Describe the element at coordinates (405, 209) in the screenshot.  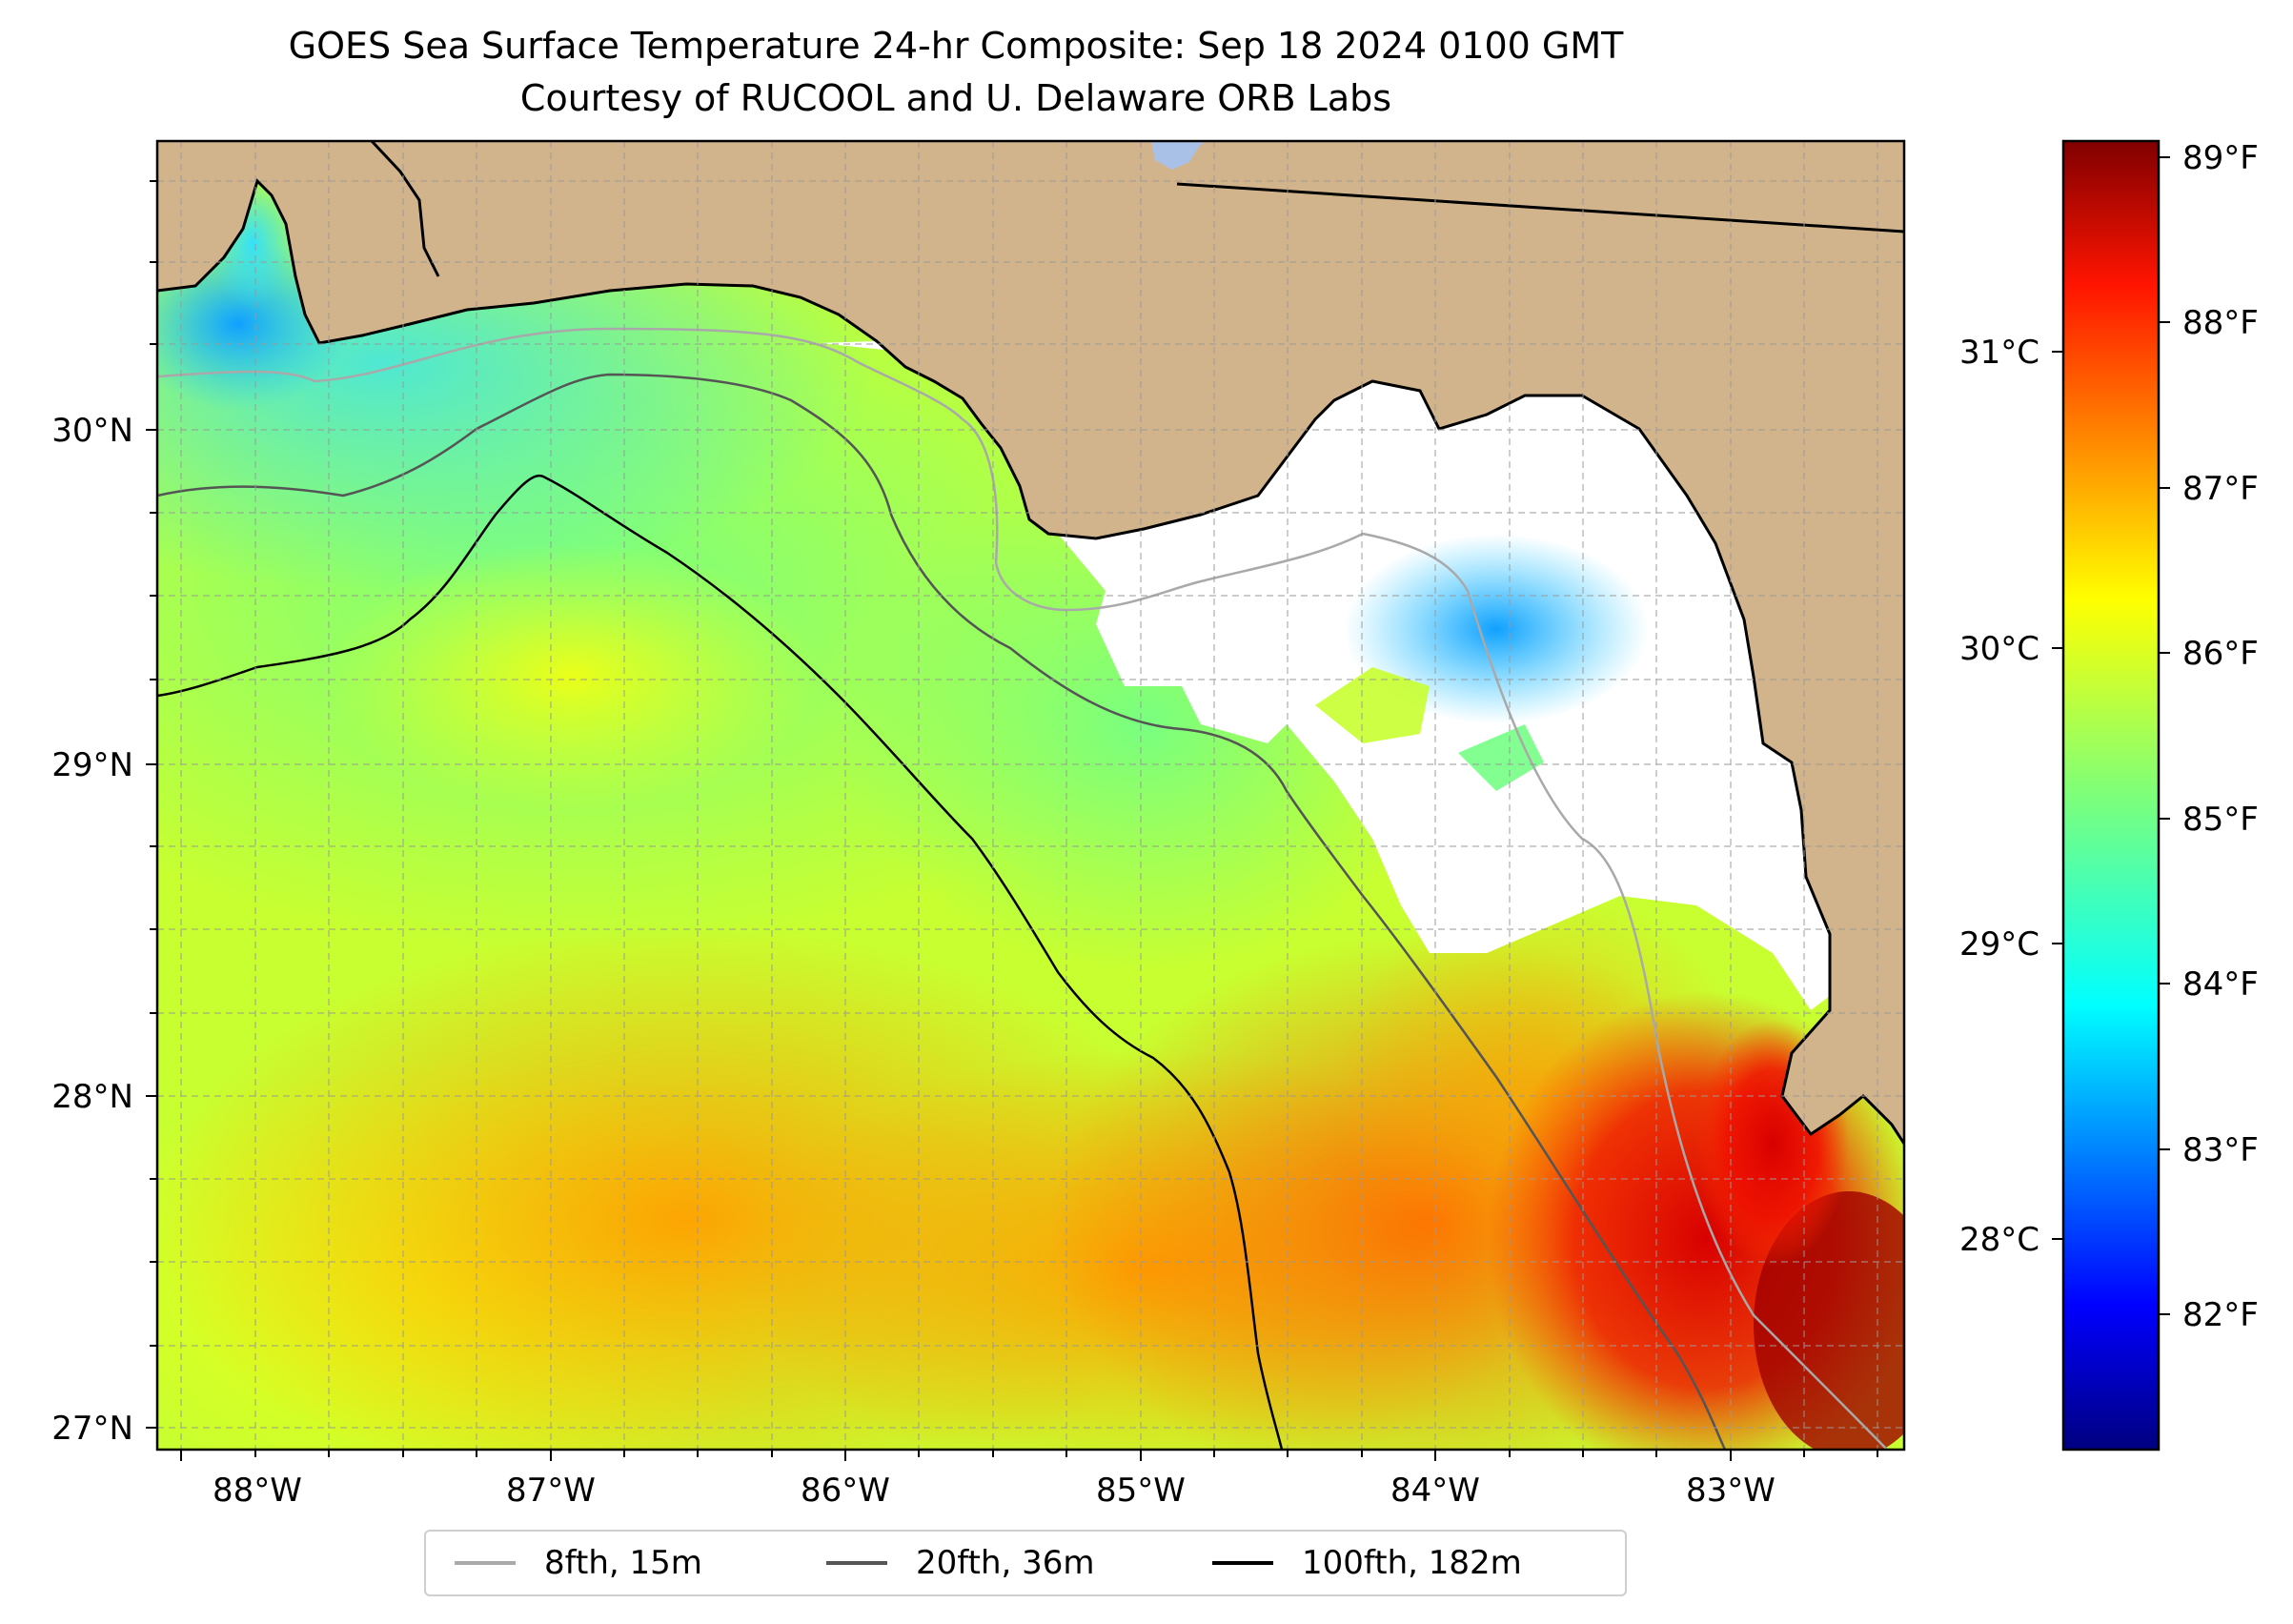
I see `state-boundary-west` at that location.